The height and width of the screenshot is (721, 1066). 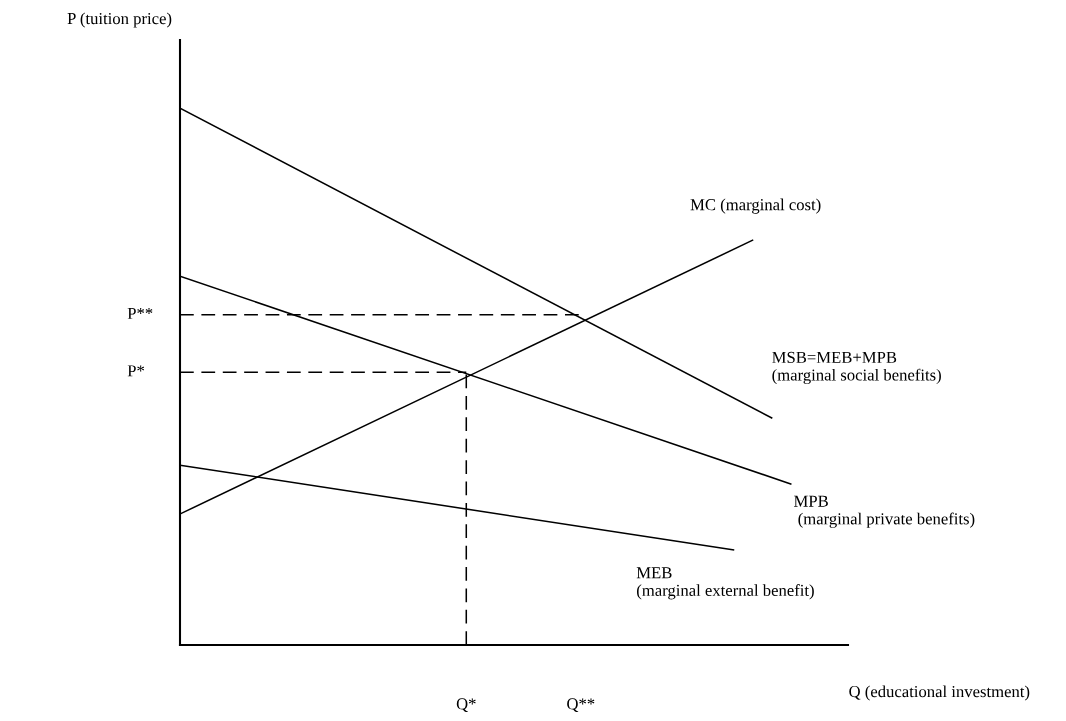 I want to click on series-label: MSB=MEB+MPB (marginal social benefits), so click(x=856, y=368).